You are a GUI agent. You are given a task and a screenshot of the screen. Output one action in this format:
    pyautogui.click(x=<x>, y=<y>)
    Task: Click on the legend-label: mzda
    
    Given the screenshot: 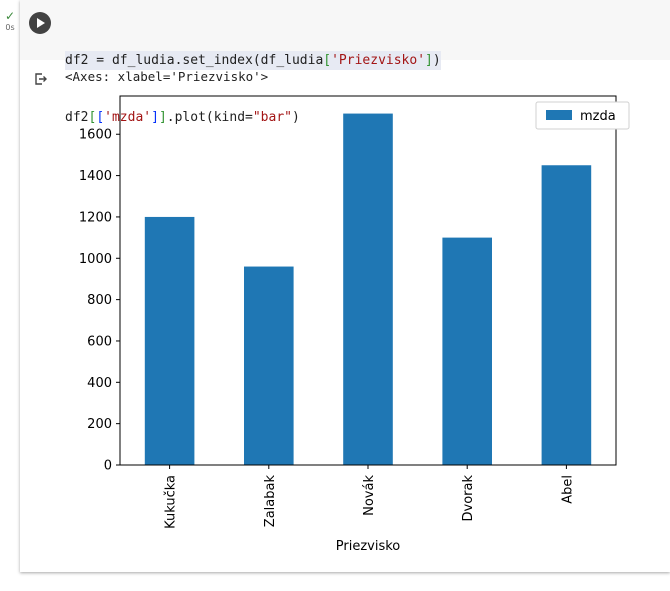 What is the action you would take?
    pyautogui.click(x=598, y=116)
    